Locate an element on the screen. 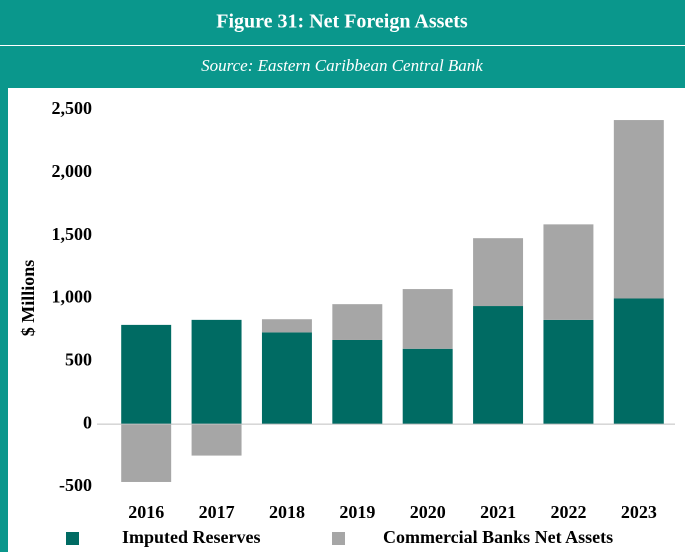 The height and width of the screenshot is (552, 685). x-tick-label: 2023 is located at coordinates (639, 512).